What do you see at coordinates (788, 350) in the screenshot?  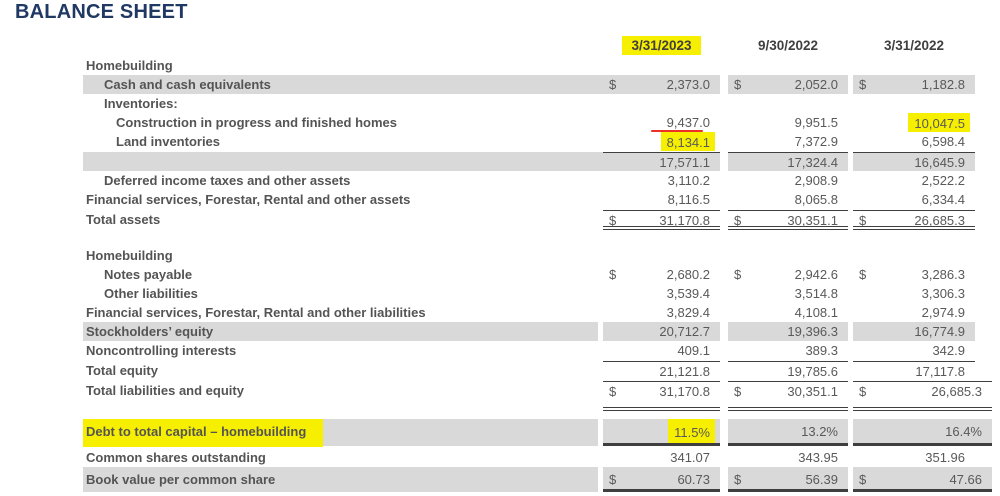 I see `value-cell: 389.3` at bounding box center [788, 350].